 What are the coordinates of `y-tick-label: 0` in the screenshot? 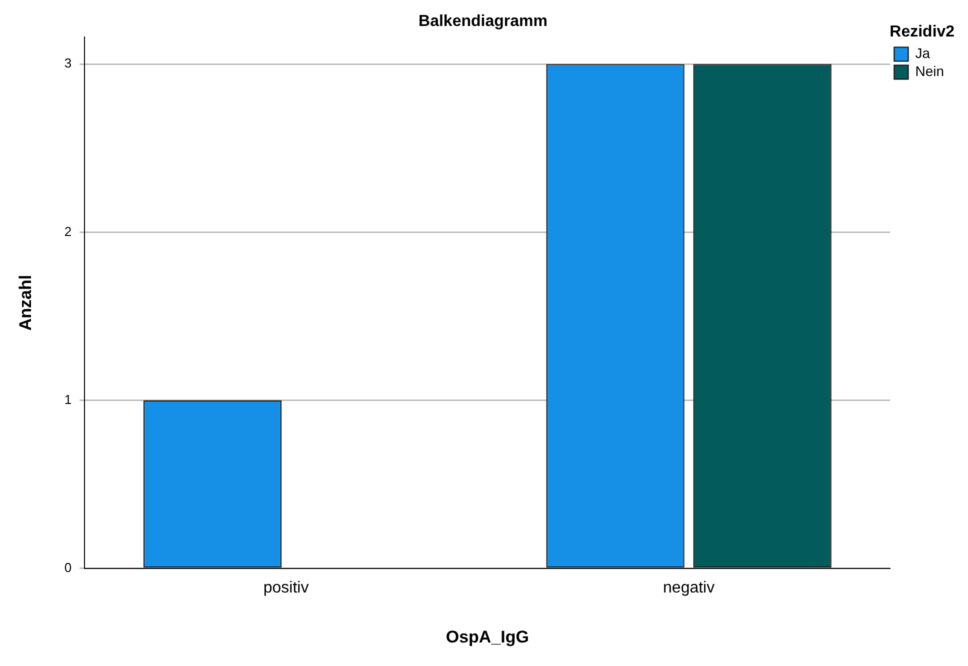 It's located at (68, 567).